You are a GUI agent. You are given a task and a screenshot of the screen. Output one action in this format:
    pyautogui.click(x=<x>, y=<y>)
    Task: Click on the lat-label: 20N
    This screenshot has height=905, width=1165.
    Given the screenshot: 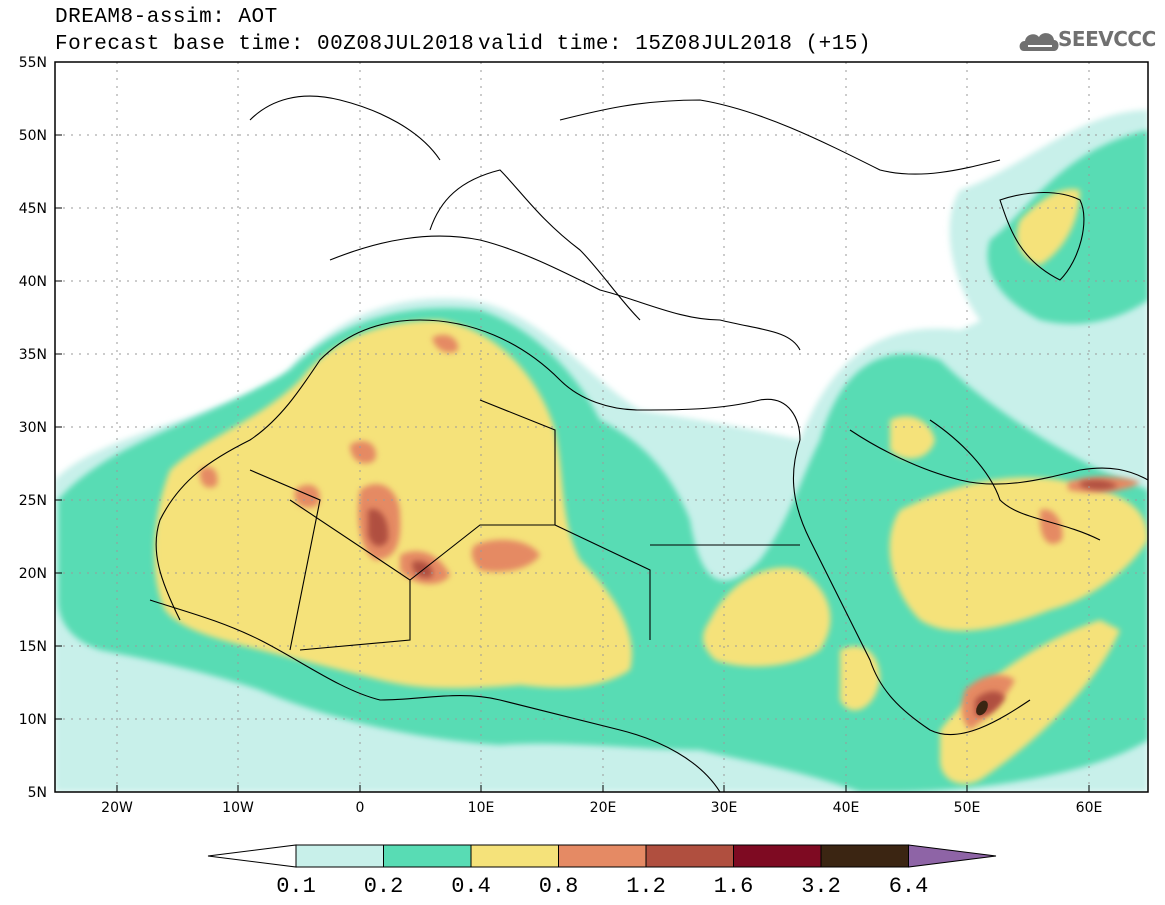 What is the action you would take?
    pyautogui.click(x=33, y=574)
    